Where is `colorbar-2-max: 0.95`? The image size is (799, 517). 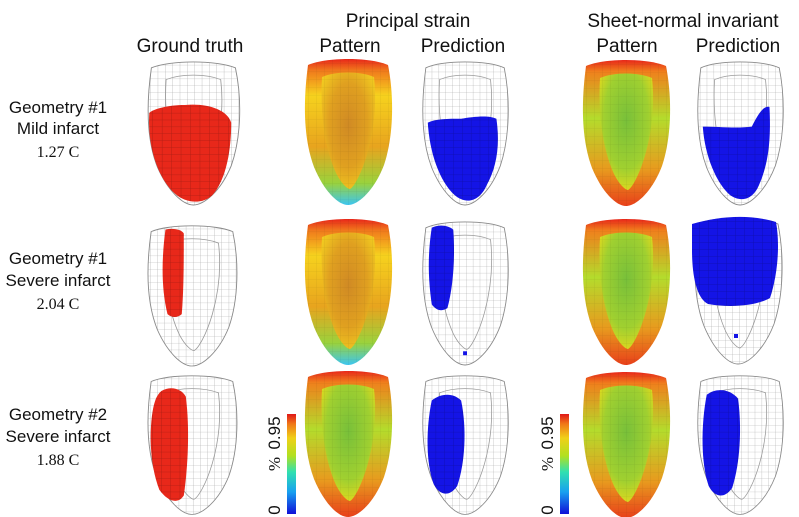
colorbar-2-max: 0.95 is located at coordinates (547, 432).